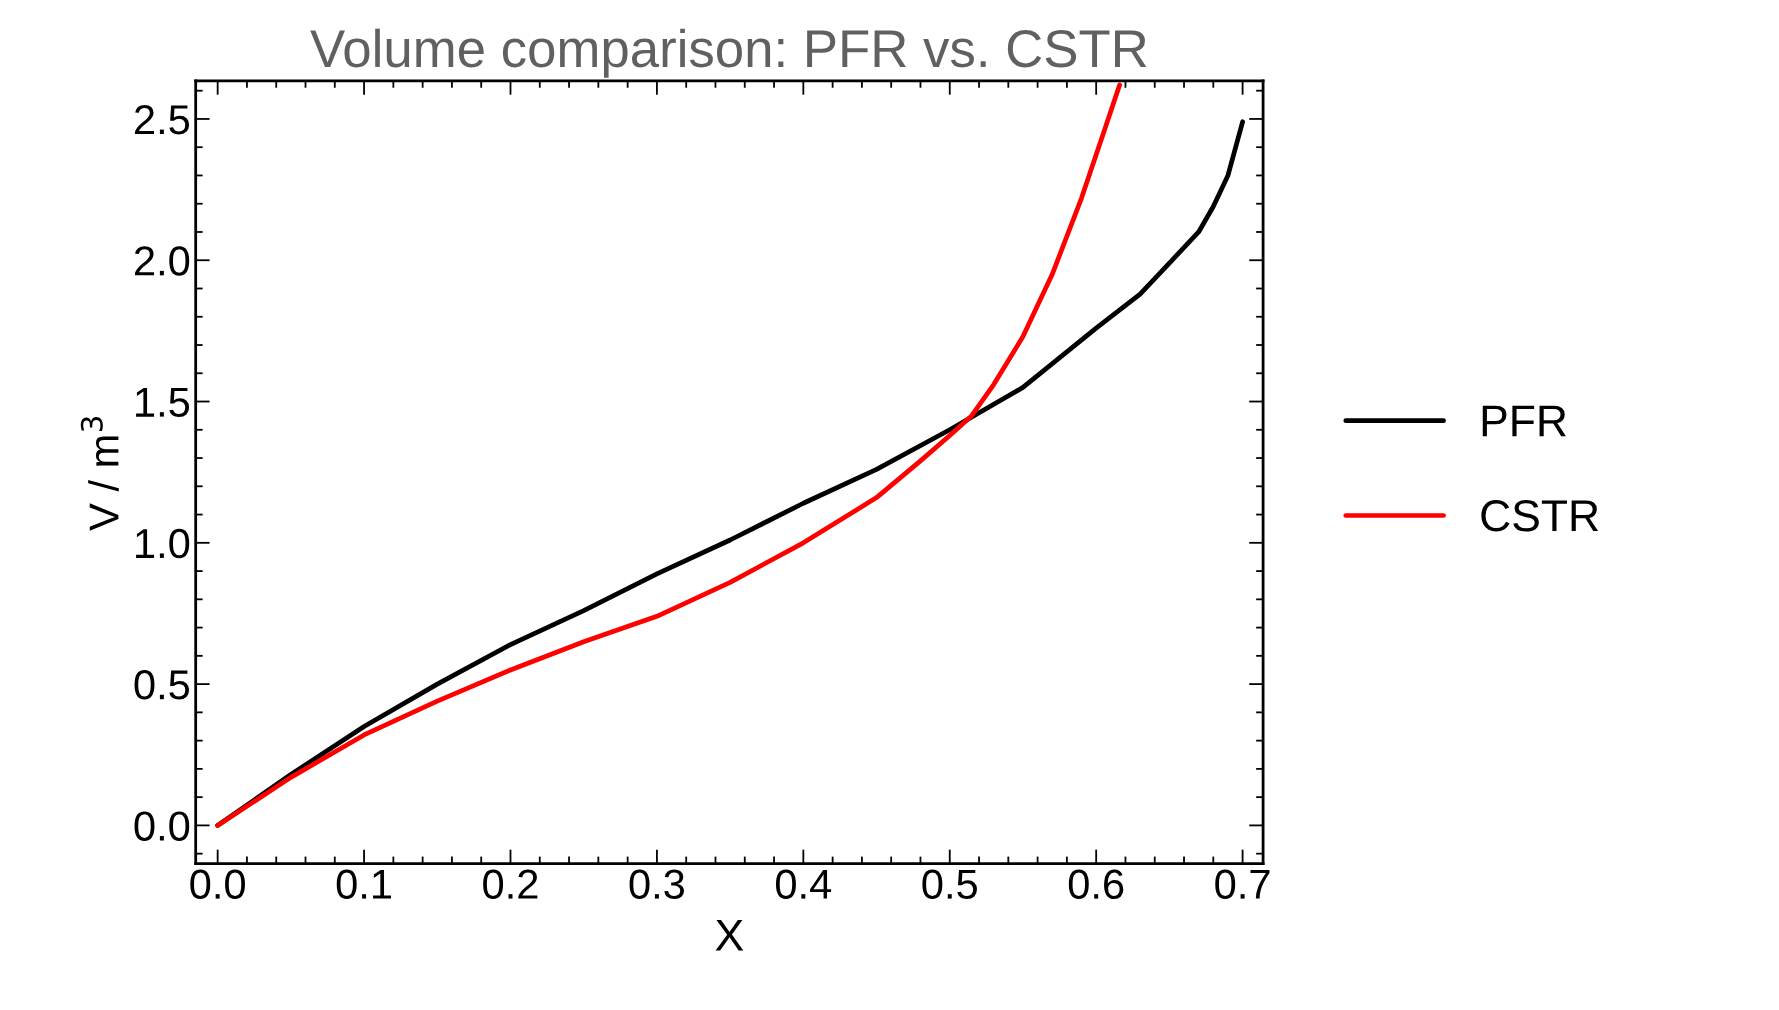 This screenshot has height=1010, width=1779. Describe the element at coordinates (163, 402) in the screenshot. I see `y-tick-label: 1.5` at that location.